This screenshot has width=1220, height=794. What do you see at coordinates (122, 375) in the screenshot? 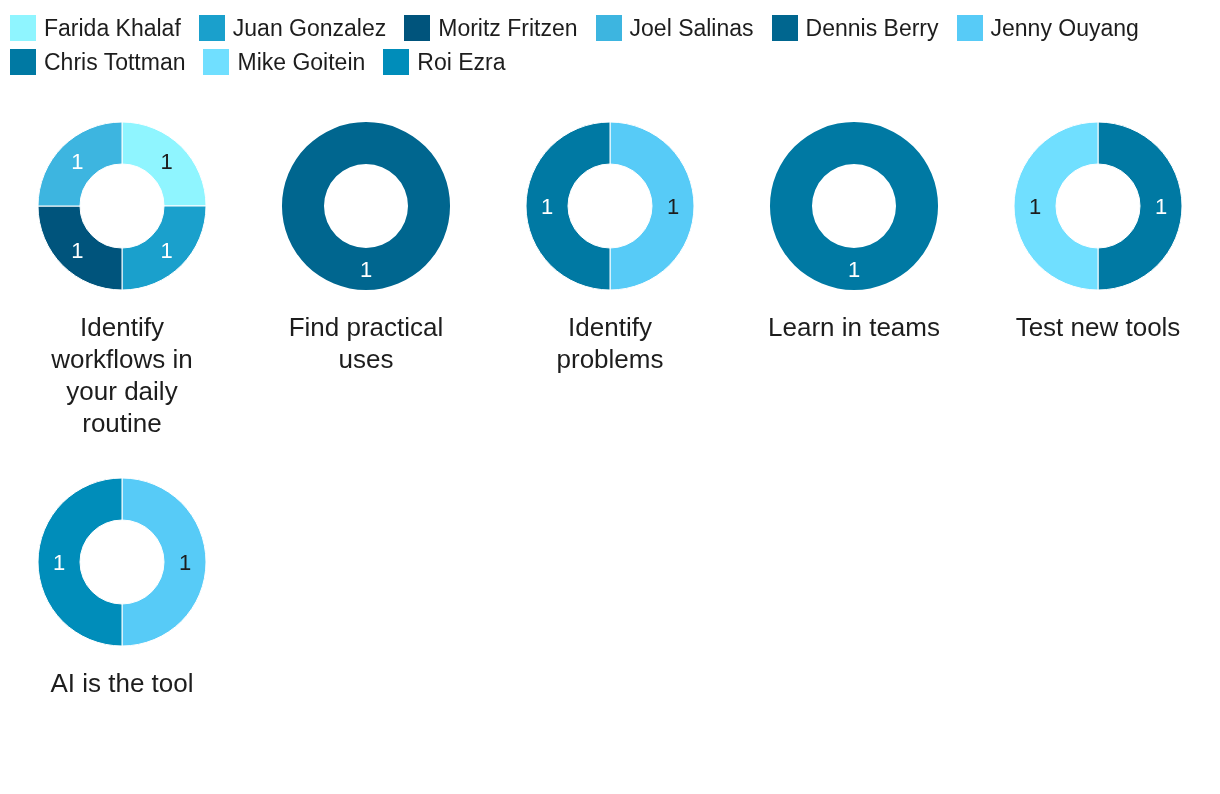
I see `slice-label: Identify workflows in your daily routine` at bounding box center [122, 375].